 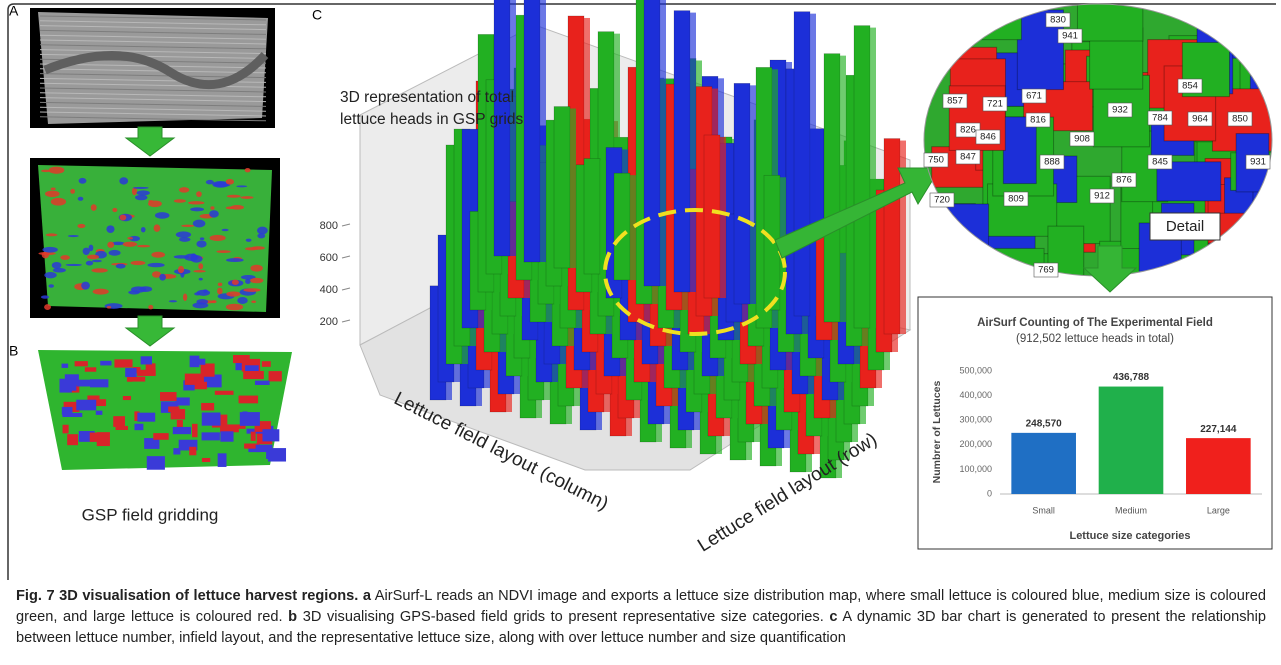 I want to click on ndvi-image, so click(x=152, y=68).